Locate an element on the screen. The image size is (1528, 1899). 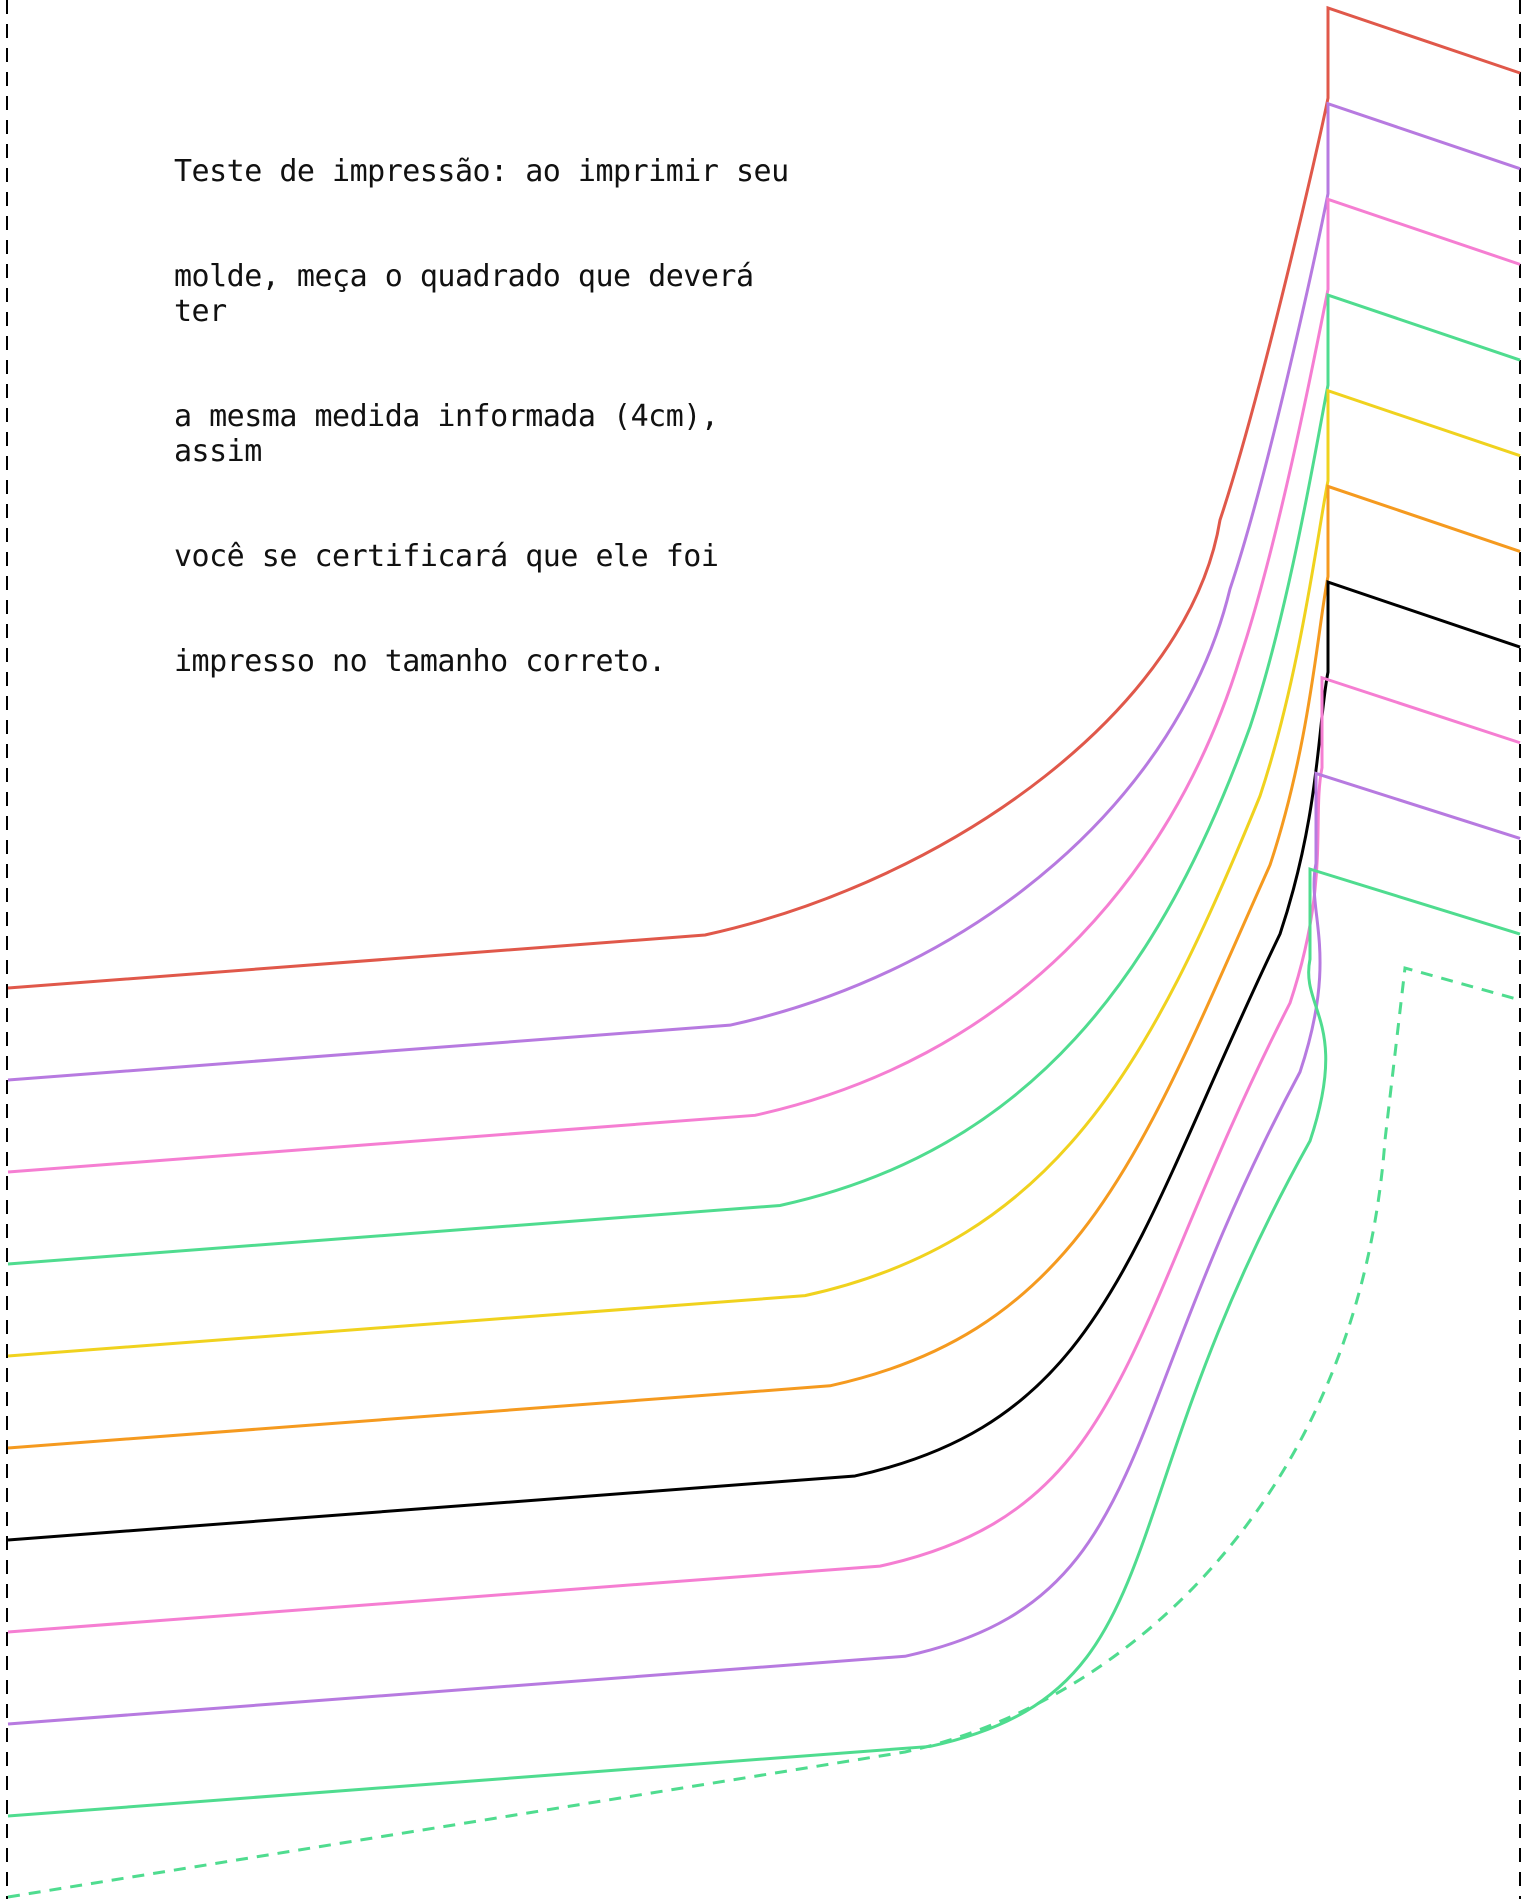
note-line: Teste de impressão: ao imprimir seu is located at coordinates (481, 171).